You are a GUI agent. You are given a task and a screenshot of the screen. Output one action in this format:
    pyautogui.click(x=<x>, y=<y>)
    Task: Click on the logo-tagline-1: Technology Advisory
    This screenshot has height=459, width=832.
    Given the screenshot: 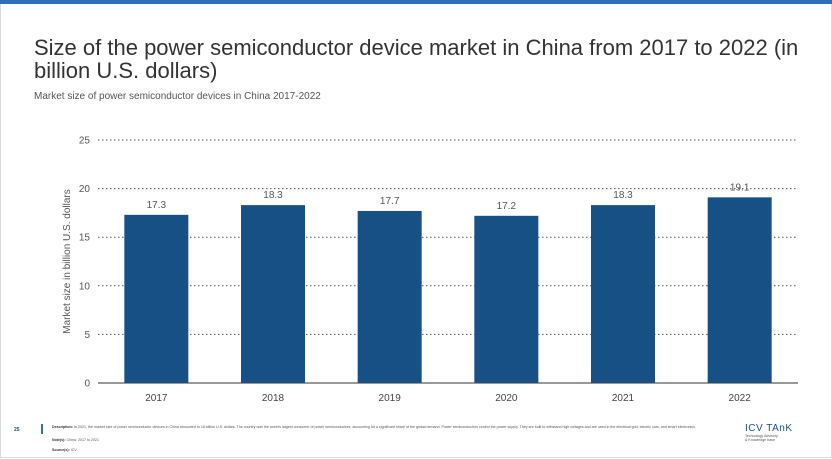 What is the action you would take?
    pyautogui.click(x=761, y=436)
    